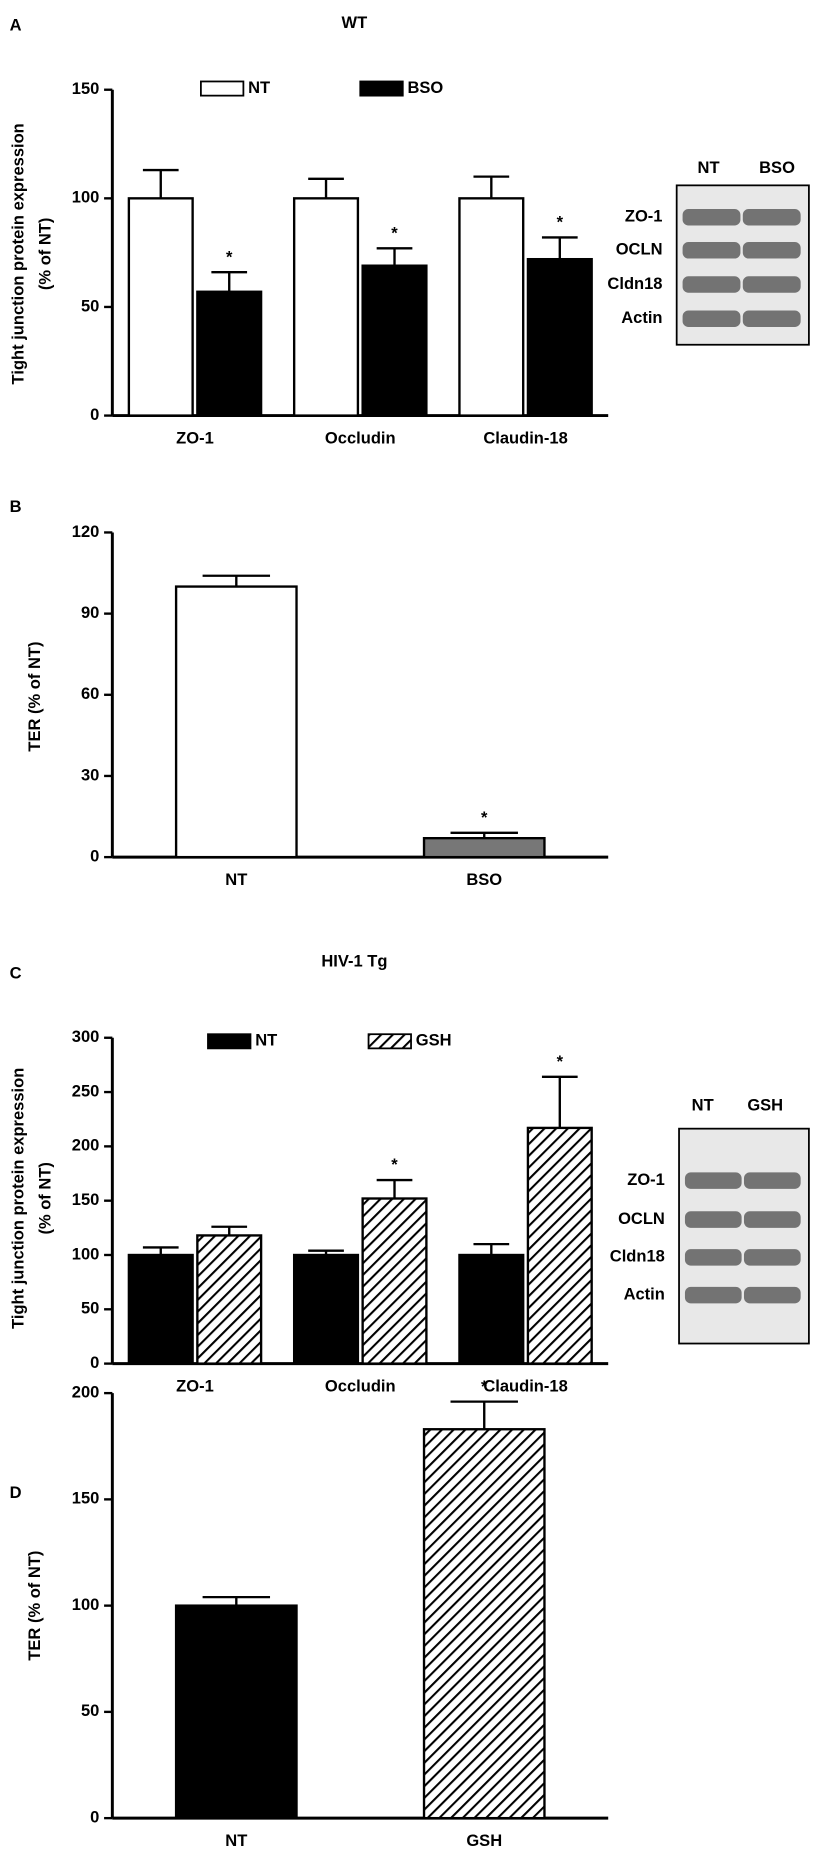 The height and width of the screenshot is (1863, 815). Describe the element at coordinates (16, 1492) in the screenshot. I see `panel-letter: D` at that location.